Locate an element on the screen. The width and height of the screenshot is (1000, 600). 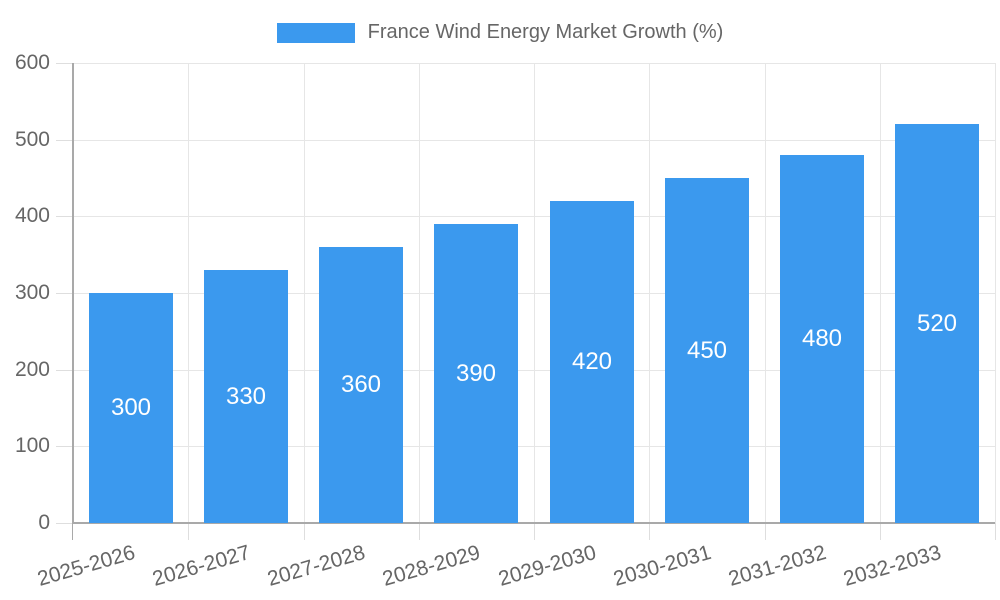
legend-label: France Wind Energy Market Growth (%) is located at coordinates (545, 32).